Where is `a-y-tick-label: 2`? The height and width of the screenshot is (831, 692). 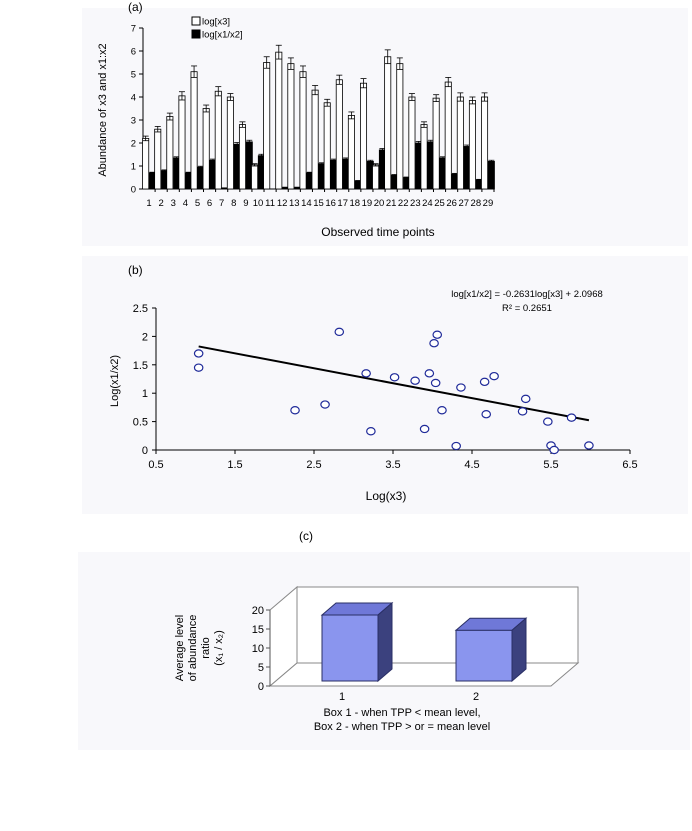 a-y-tick-label: 2 is located at coordinates (133, 144).